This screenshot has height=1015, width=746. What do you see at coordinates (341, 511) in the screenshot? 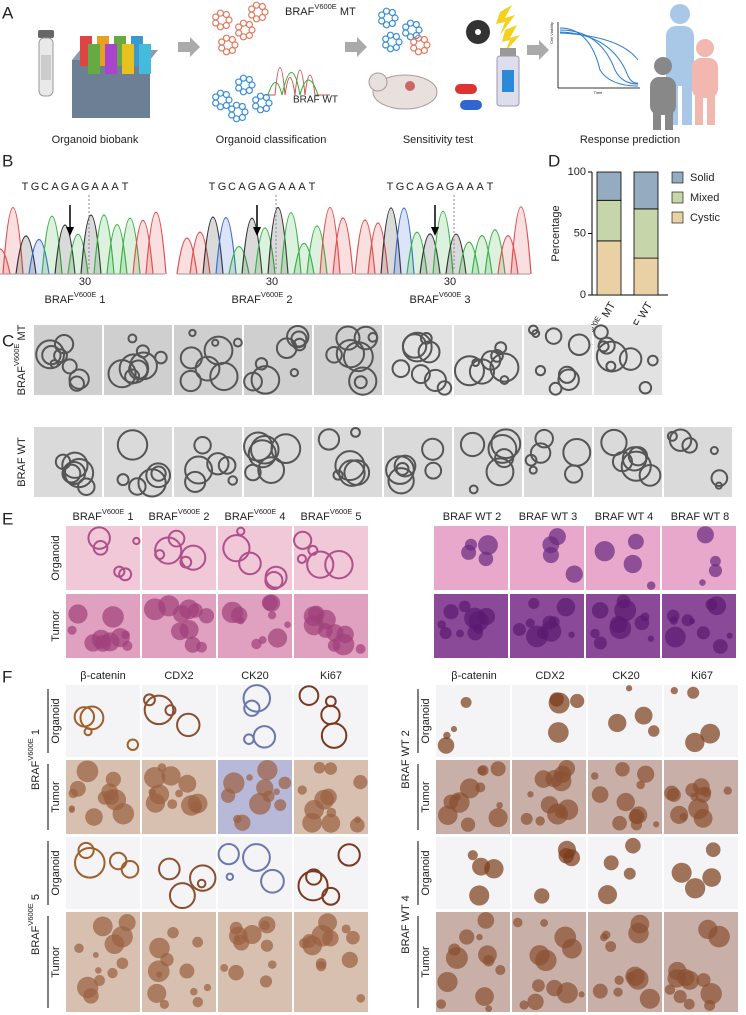
I see `column-label-sup: V600E` at bounding box center [341, 511].